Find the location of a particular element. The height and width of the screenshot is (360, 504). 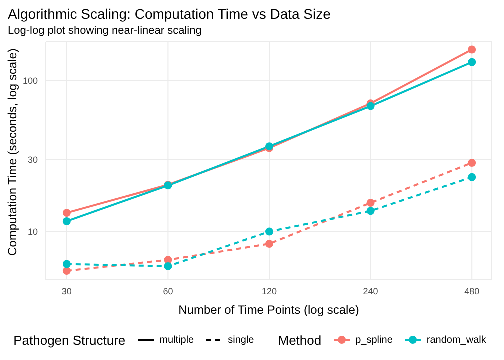

legend-label: random_walk is located at coordinates (456, 340).